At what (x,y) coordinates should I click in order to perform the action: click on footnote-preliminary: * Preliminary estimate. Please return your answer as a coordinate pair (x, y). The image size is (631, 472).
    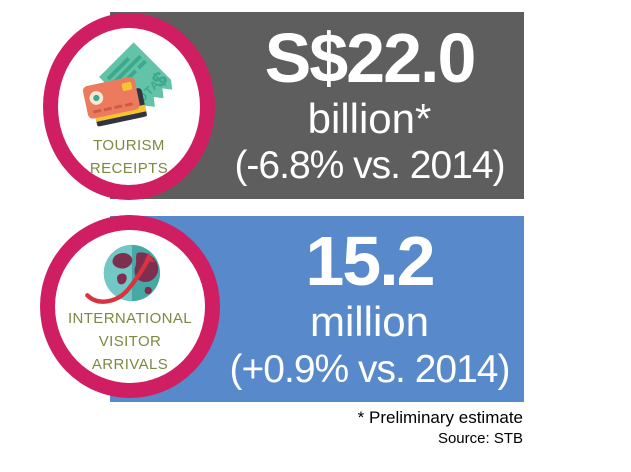
    Looking at the image, I should click on (440, 417).